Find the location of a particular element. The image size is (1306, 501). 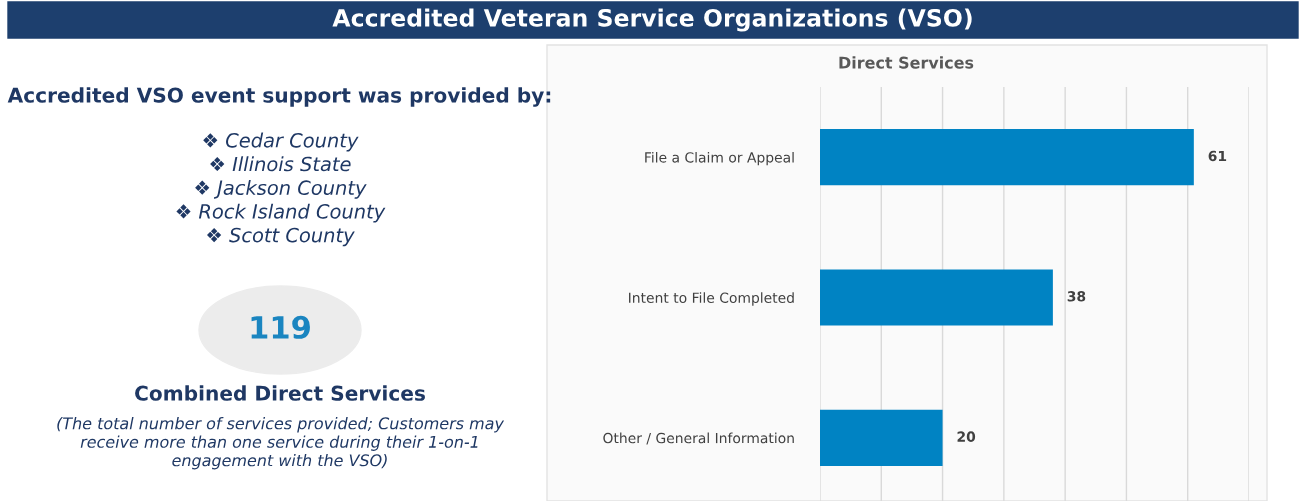

text: ❖ Jackson County is located at coordinates (281, 189).